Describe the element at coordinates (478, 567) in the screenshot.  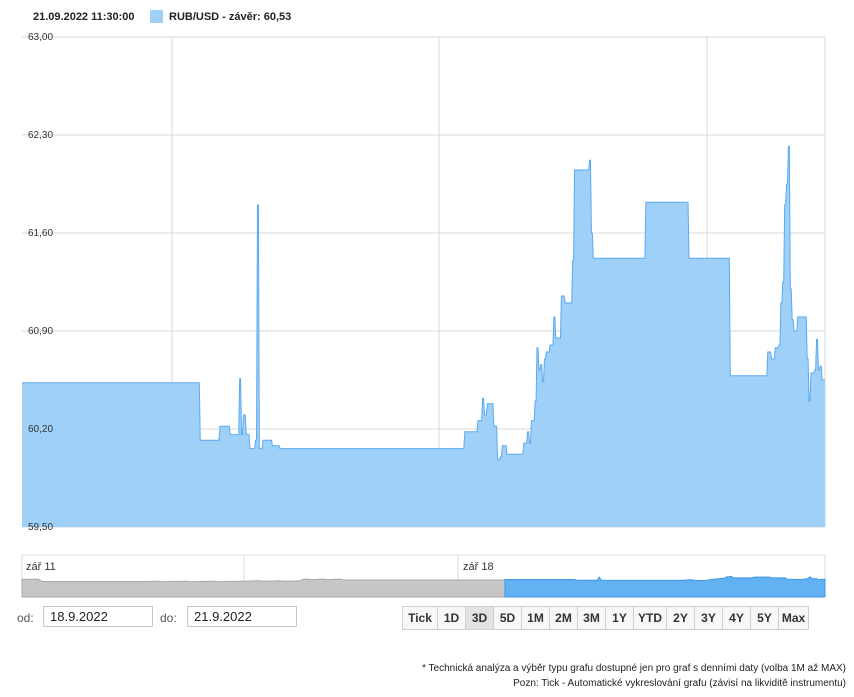
I see `navigator-label: zář 18` at that location.